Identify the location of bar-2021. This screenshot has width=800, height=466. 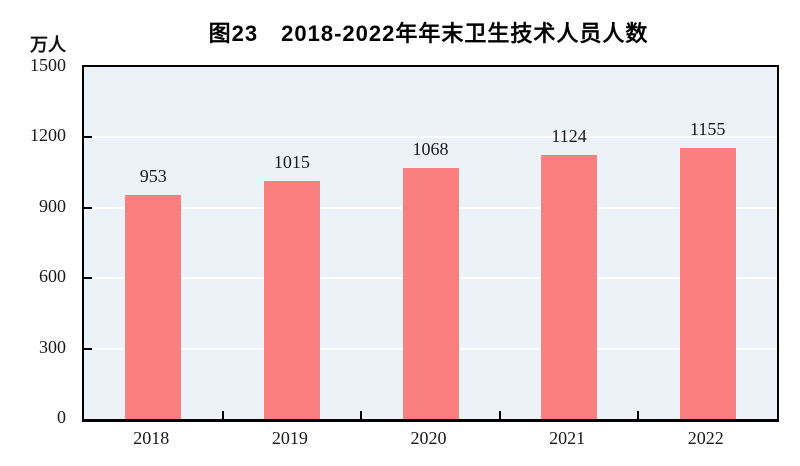
(569, 287).